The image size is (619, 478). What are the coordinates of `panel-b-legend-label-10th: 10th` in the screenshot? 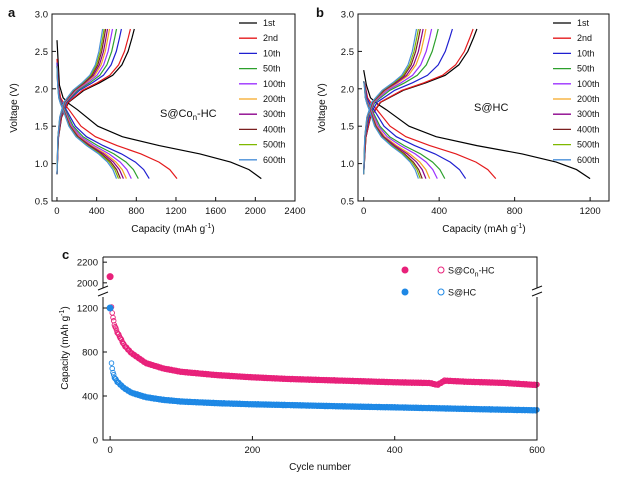 It's located at (586, 53).